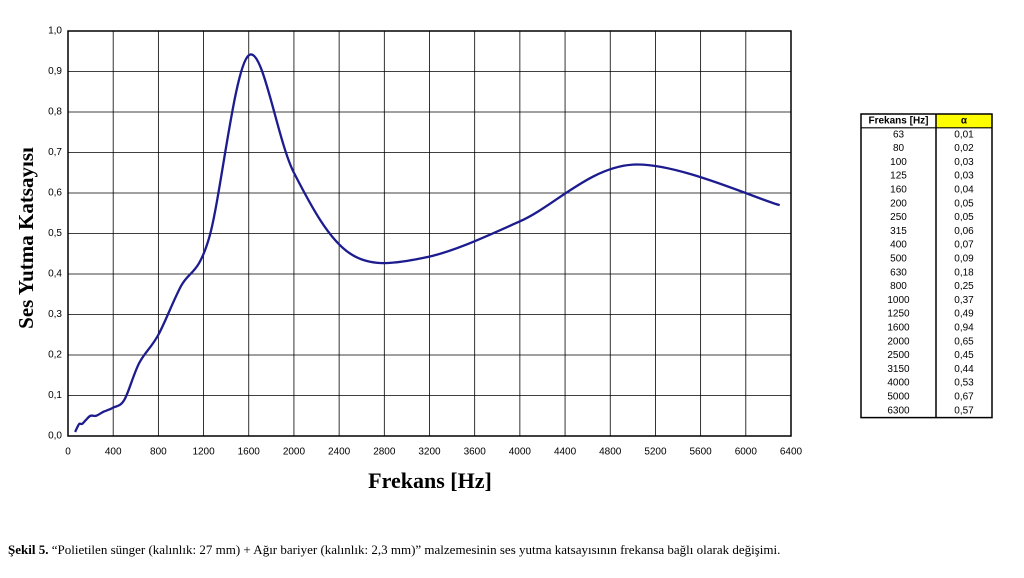 Image resolution: width=1024 pixels, height=578 pixels. Describe the element at coordinates (429, 452) in the screenshot. I see `x-tick-label: 3200` at that location.